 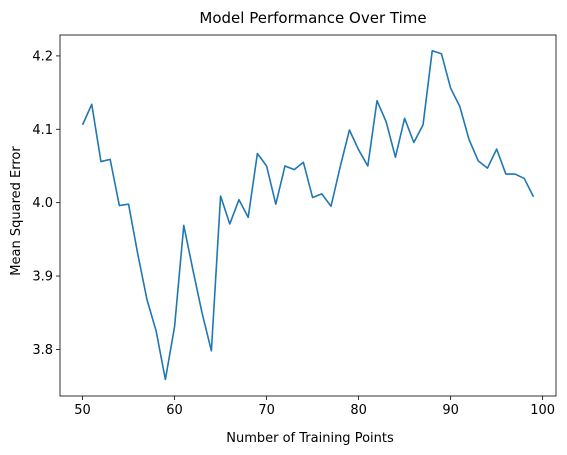 What do you see at coordinates (266, 410) in the screenshot?
I see `x-tick-label: 70` at bounding box center [266, 410].